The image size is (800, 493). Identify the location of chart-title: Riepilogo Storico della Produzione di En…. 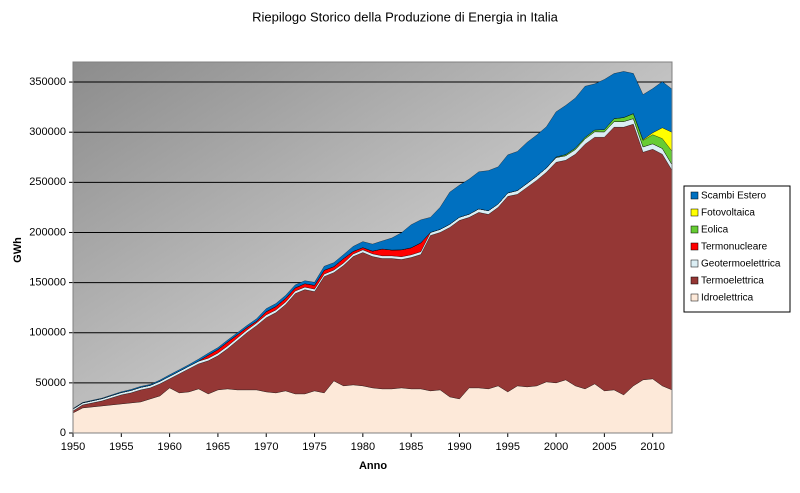
(405, 16).